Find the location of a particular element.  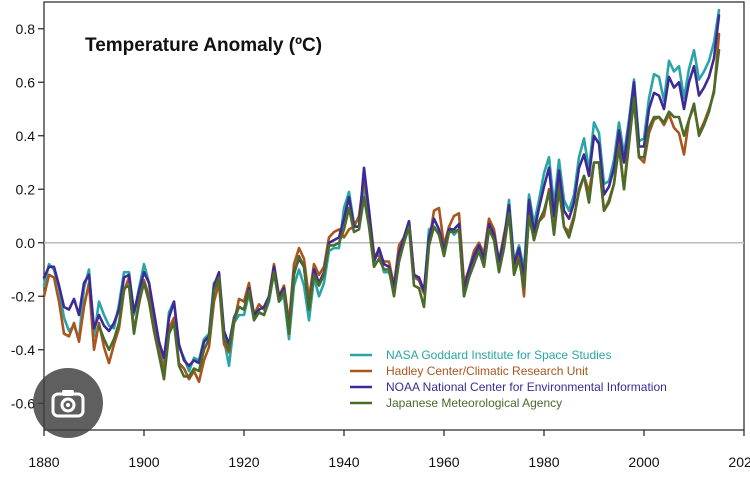

x-axis: 1880 1900 1920 1940 1960 1980 2000 2020 is located at coordinates (389, 450).